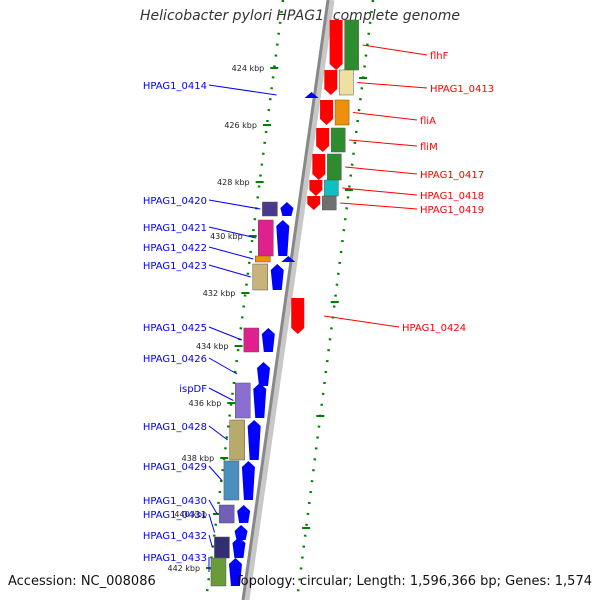 The width and height of the screenshot is (600, 600). What do you see at coordinates (175, 427) in the screenshot?
I see `forward-gene-label: HPAG1_0428` at bounding box center [175, 427].